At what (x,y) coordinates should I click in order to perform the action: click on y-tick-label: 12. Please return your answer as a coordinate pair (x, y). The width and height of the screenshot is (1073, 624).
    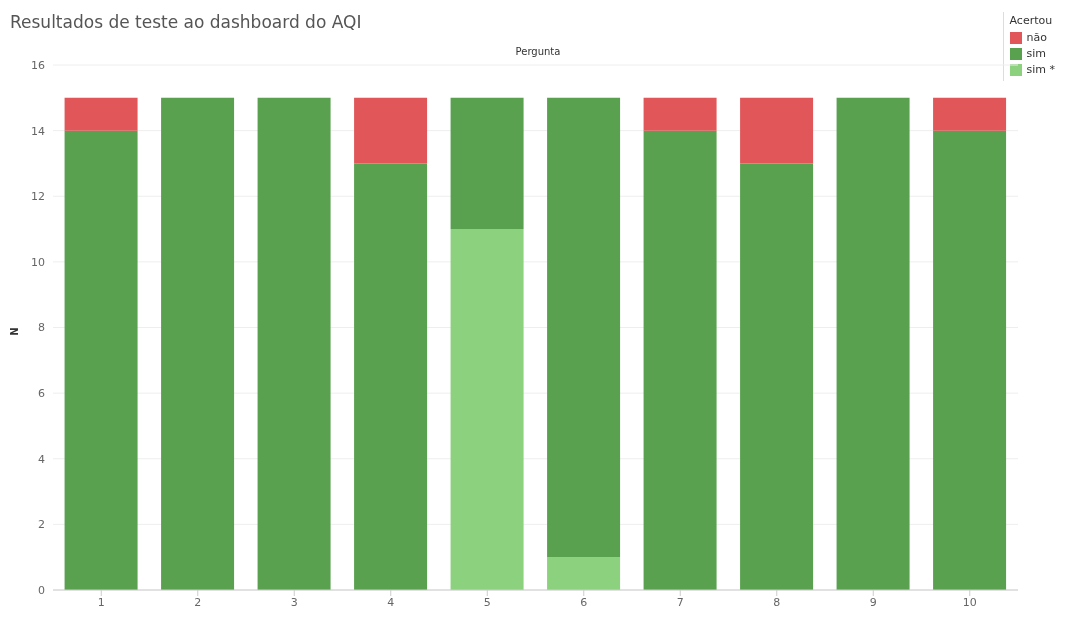
    Looking at the image, I should click on (38, 197).